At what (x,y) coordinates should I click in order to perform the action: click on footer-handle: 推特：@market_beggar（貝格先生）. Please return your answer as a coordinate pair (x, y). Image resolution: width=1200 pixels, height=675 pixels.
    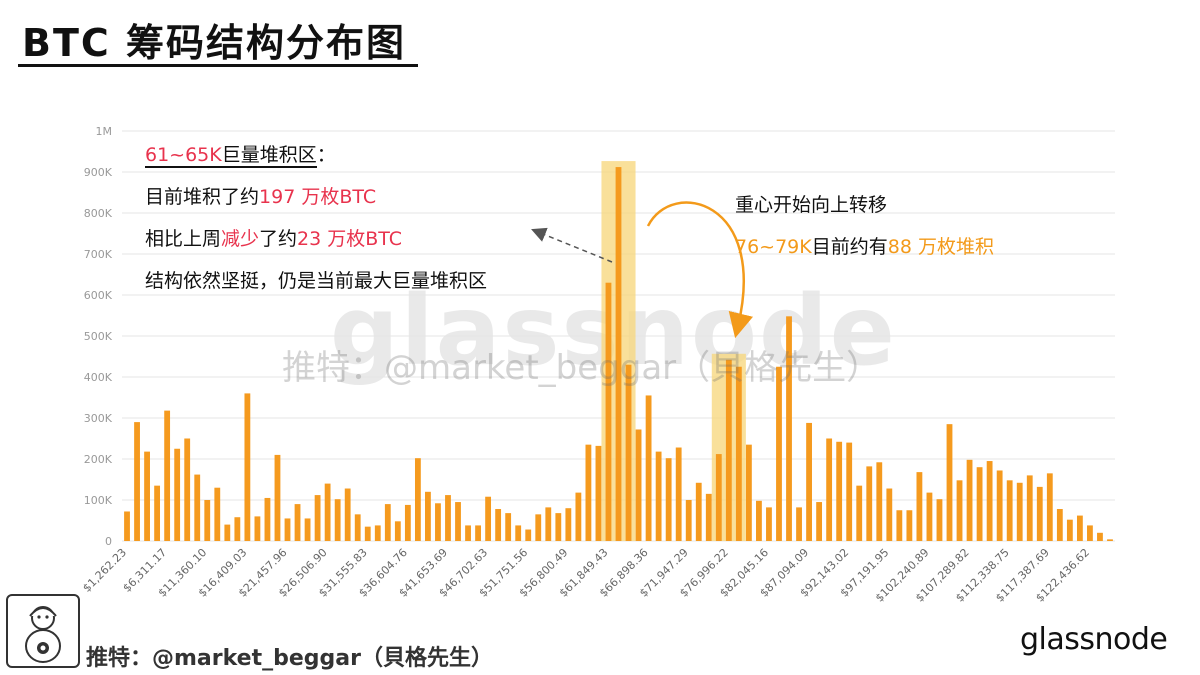
    Looking at the image, I should click on (289, 658).